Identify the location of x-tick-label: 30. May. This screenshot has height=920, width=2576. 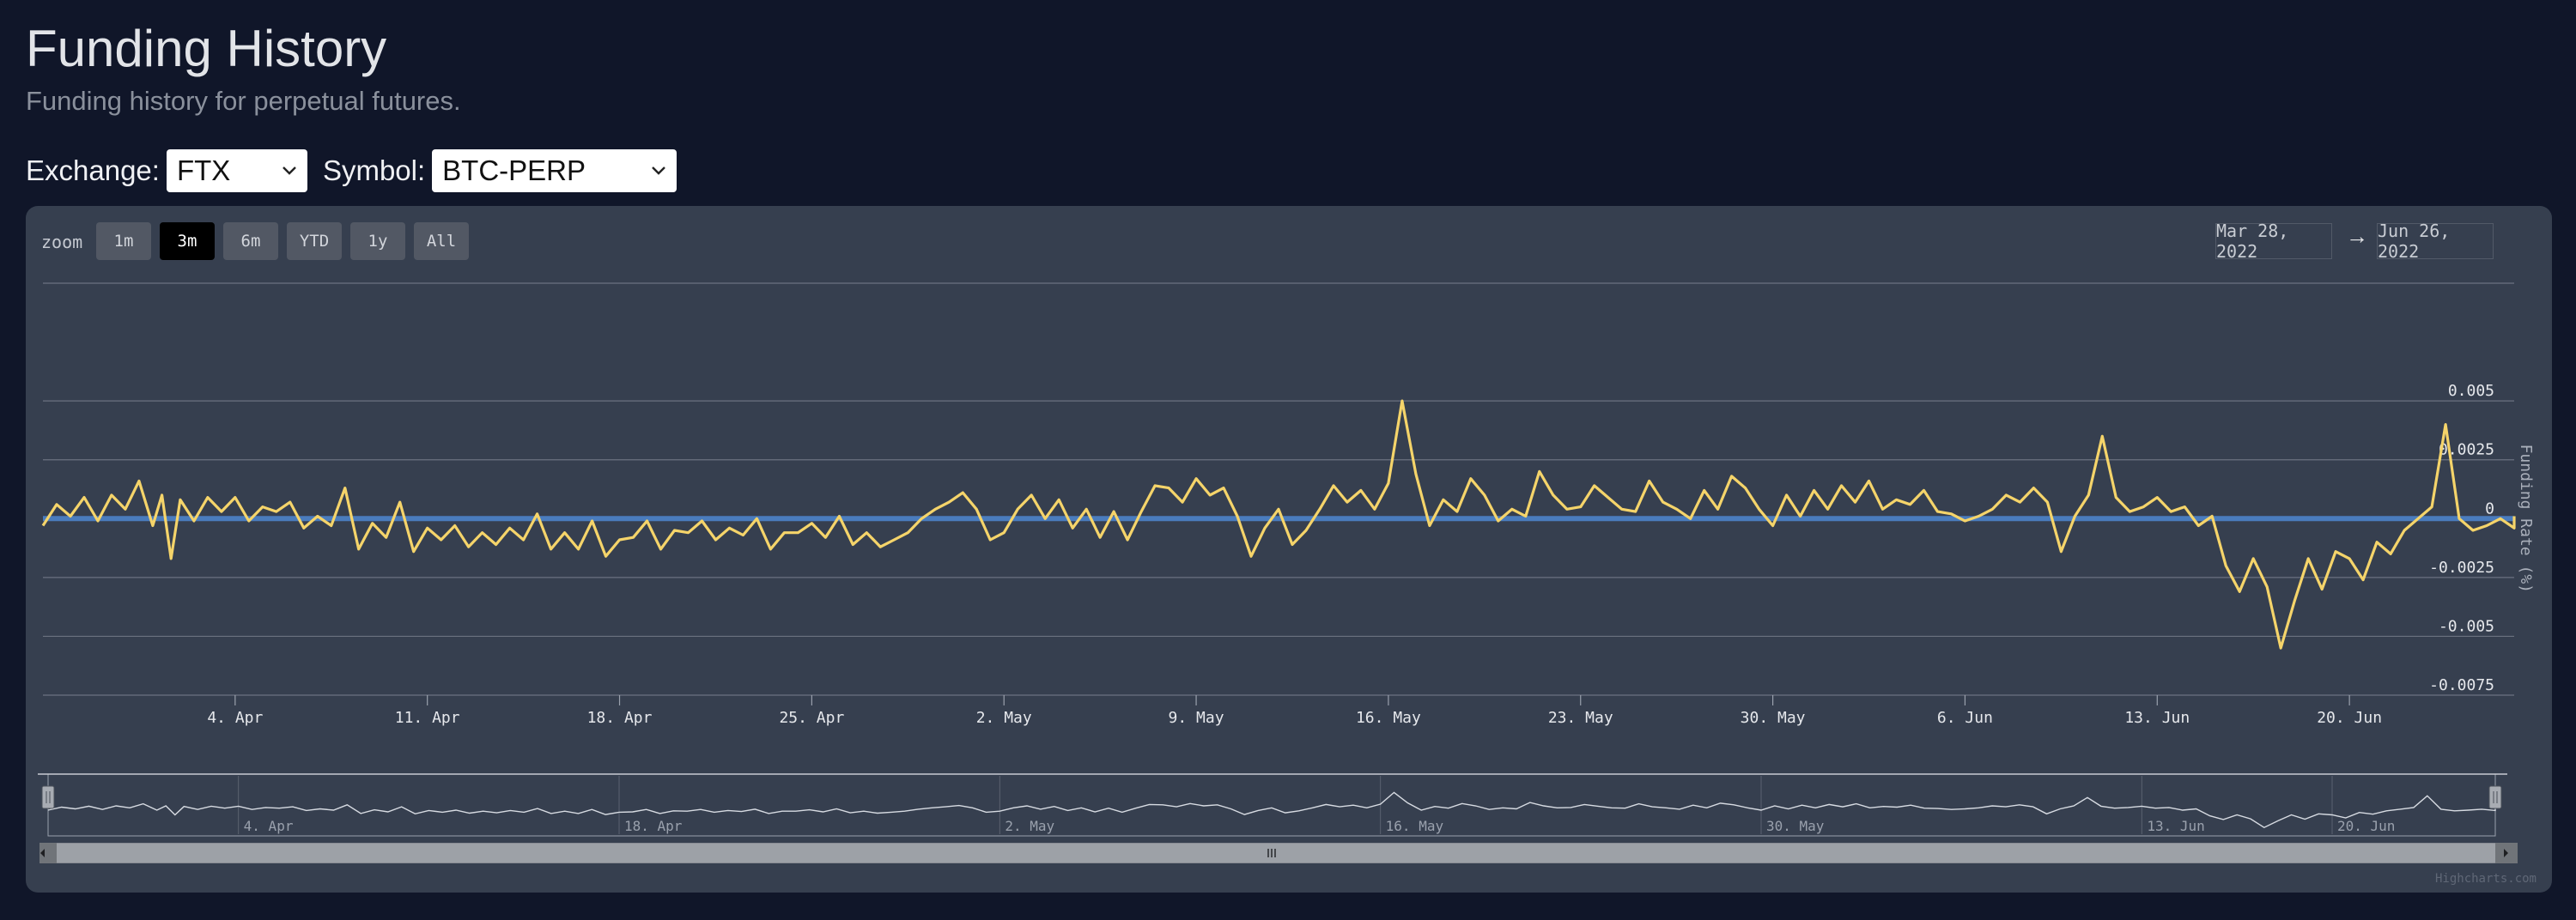
(1773, 718).